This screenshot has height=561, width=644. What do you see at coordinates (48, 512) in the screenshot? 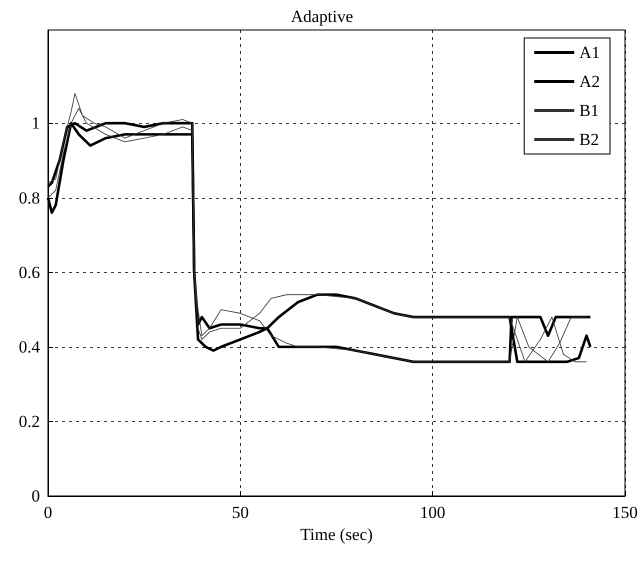
I see `x-tick-label: 0` at bounding box center [48, 512].